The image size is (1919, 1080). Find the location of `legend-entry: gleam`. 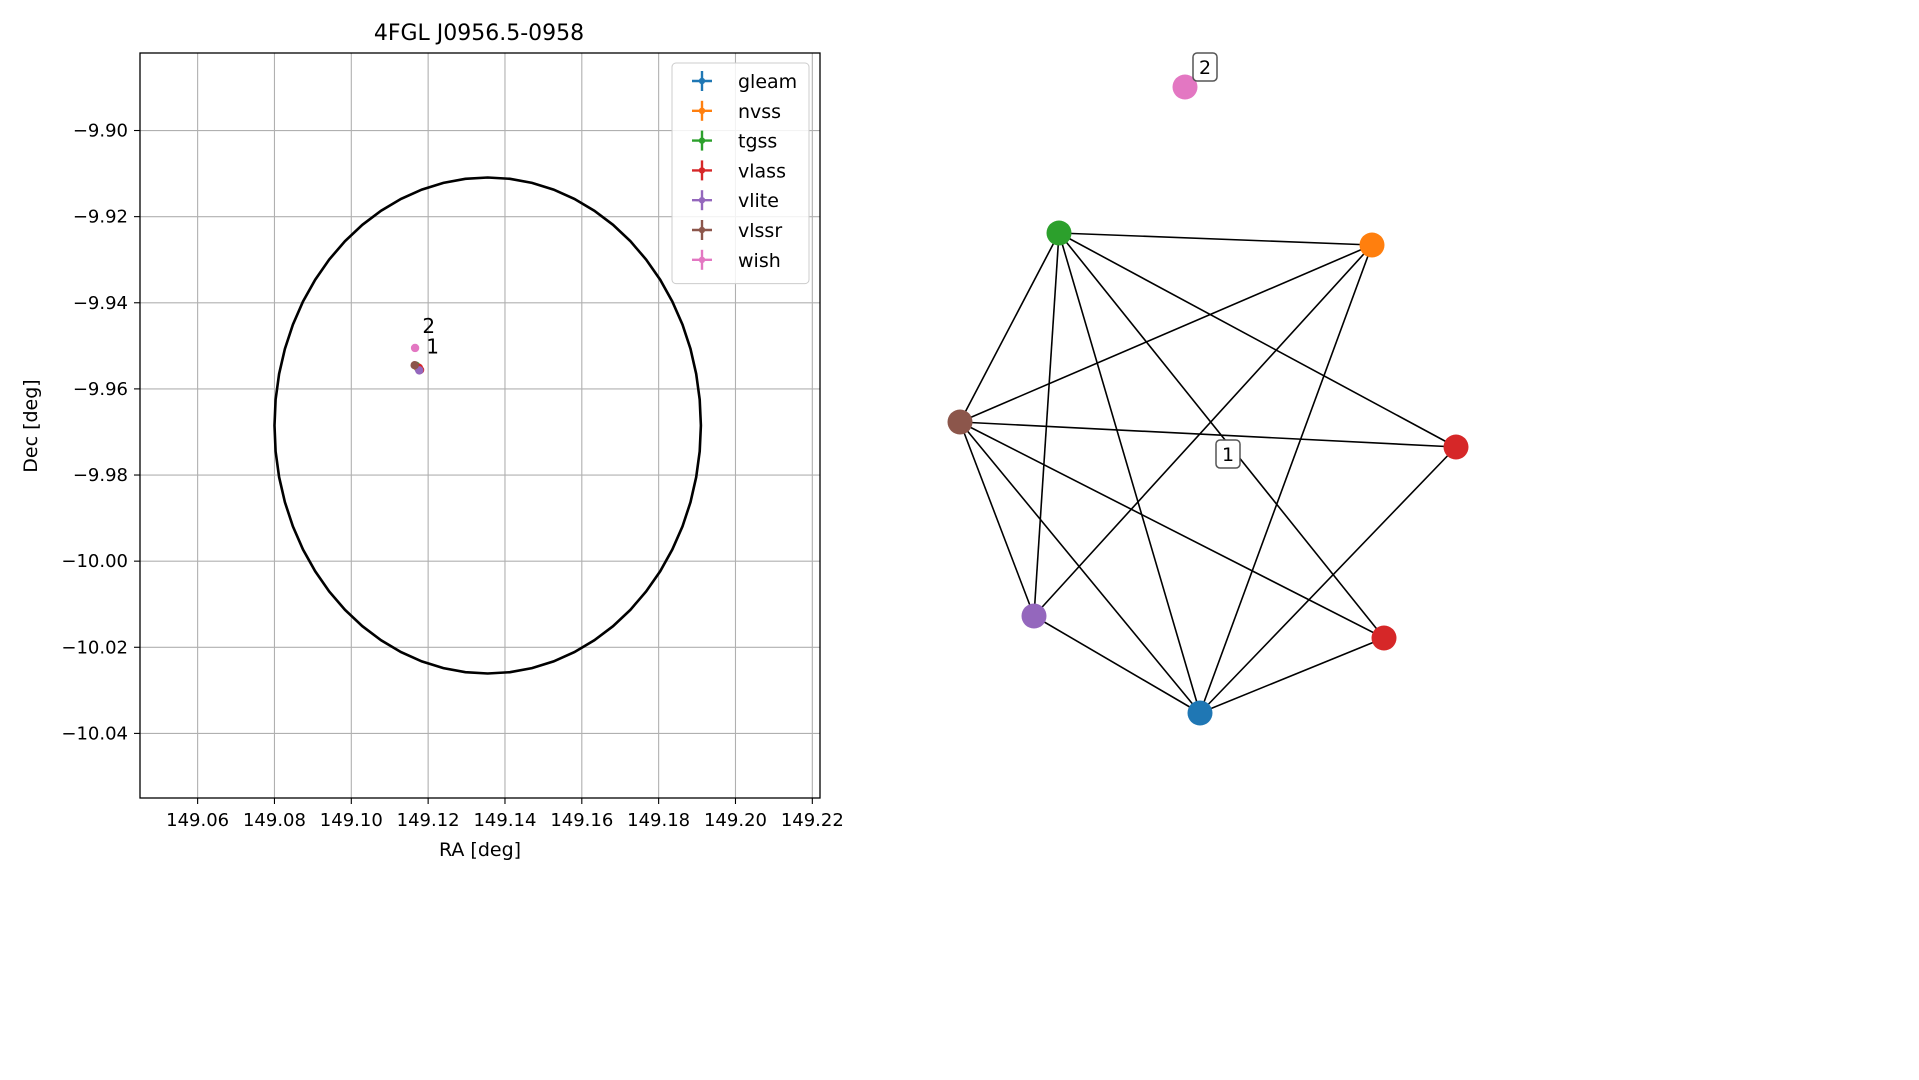

legend-entry: gleam is located at coordinates (744, 82).